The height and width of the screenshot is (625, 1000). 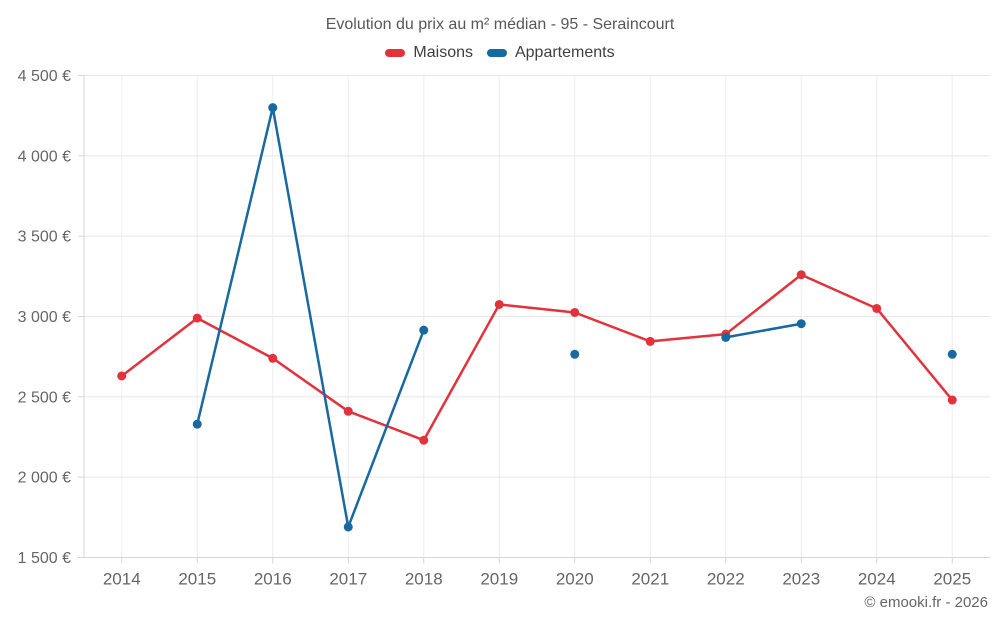 I want to click on x-tick-label: 2023, so click(x=801, y=579).